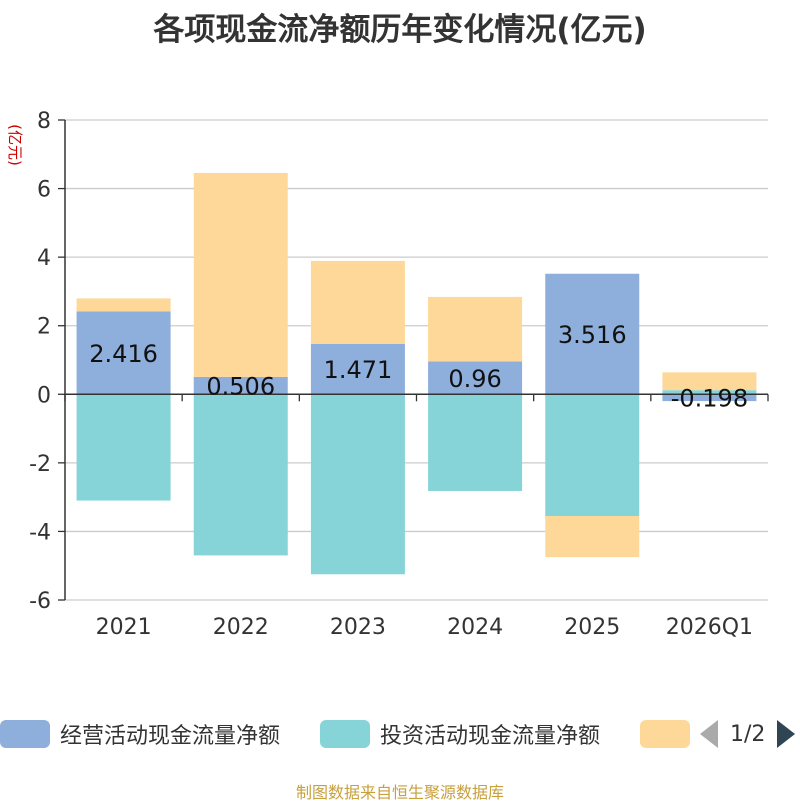 This screenshot has width=800, height=803. What do you see at coordinates (709, 381) in the screenshot?
I see `bar-series-2-2026Q1` at bounding box center [709, 381].